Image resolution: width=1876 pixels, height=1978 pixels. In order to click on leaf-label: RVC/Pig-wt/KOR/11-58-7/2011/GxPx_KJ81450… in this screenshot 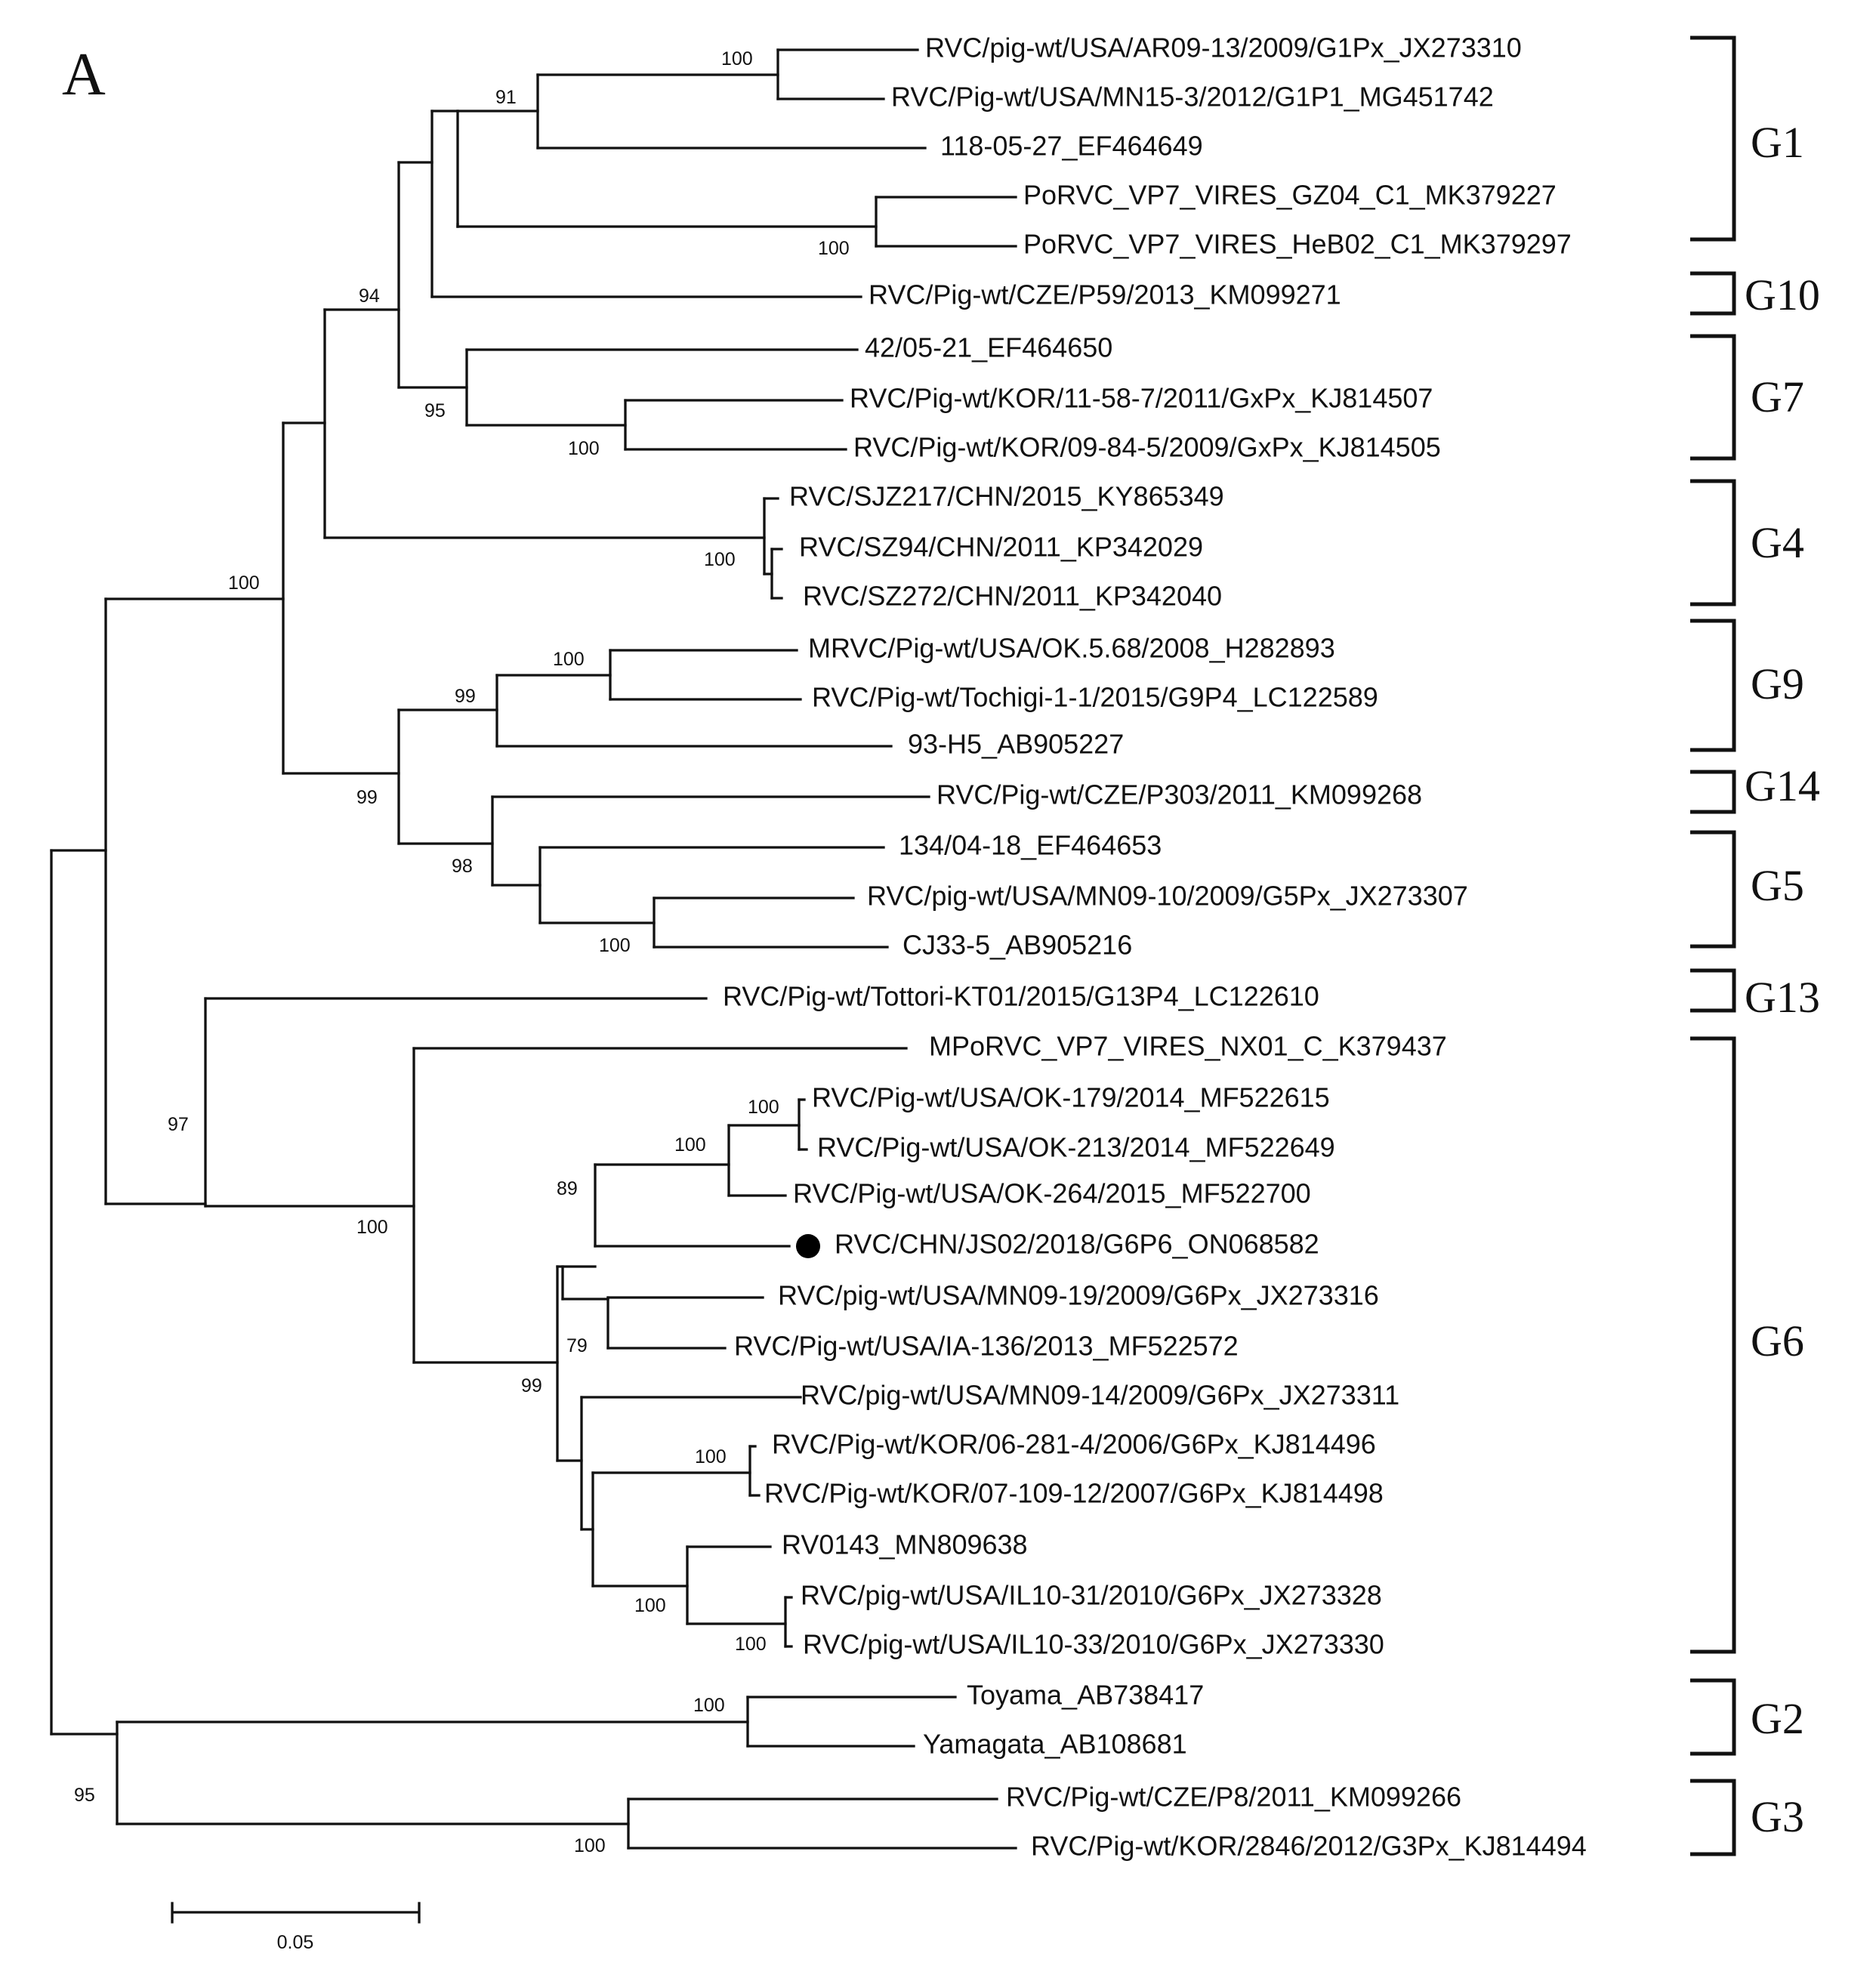, I will do `click(1141, 399)`.